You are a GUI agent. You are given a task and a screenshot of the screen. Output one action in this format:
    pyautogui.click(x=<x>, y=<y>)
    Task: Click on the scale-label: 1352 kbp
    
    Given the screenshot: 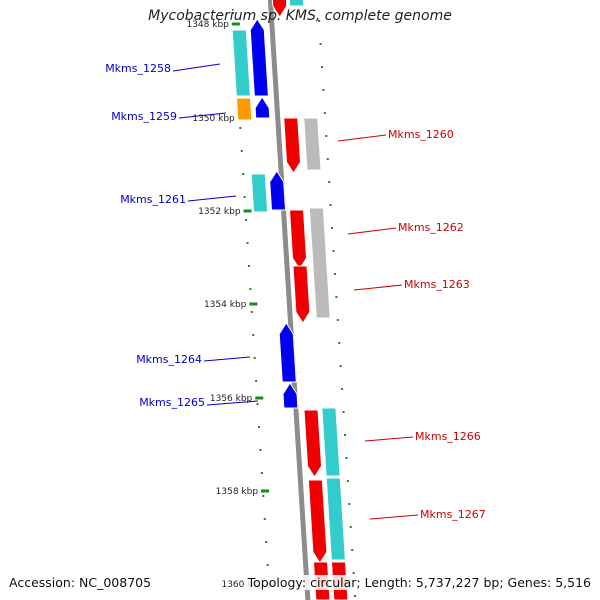 What is the action you would take?
    pyautogui.click(x=219, y=212)
    